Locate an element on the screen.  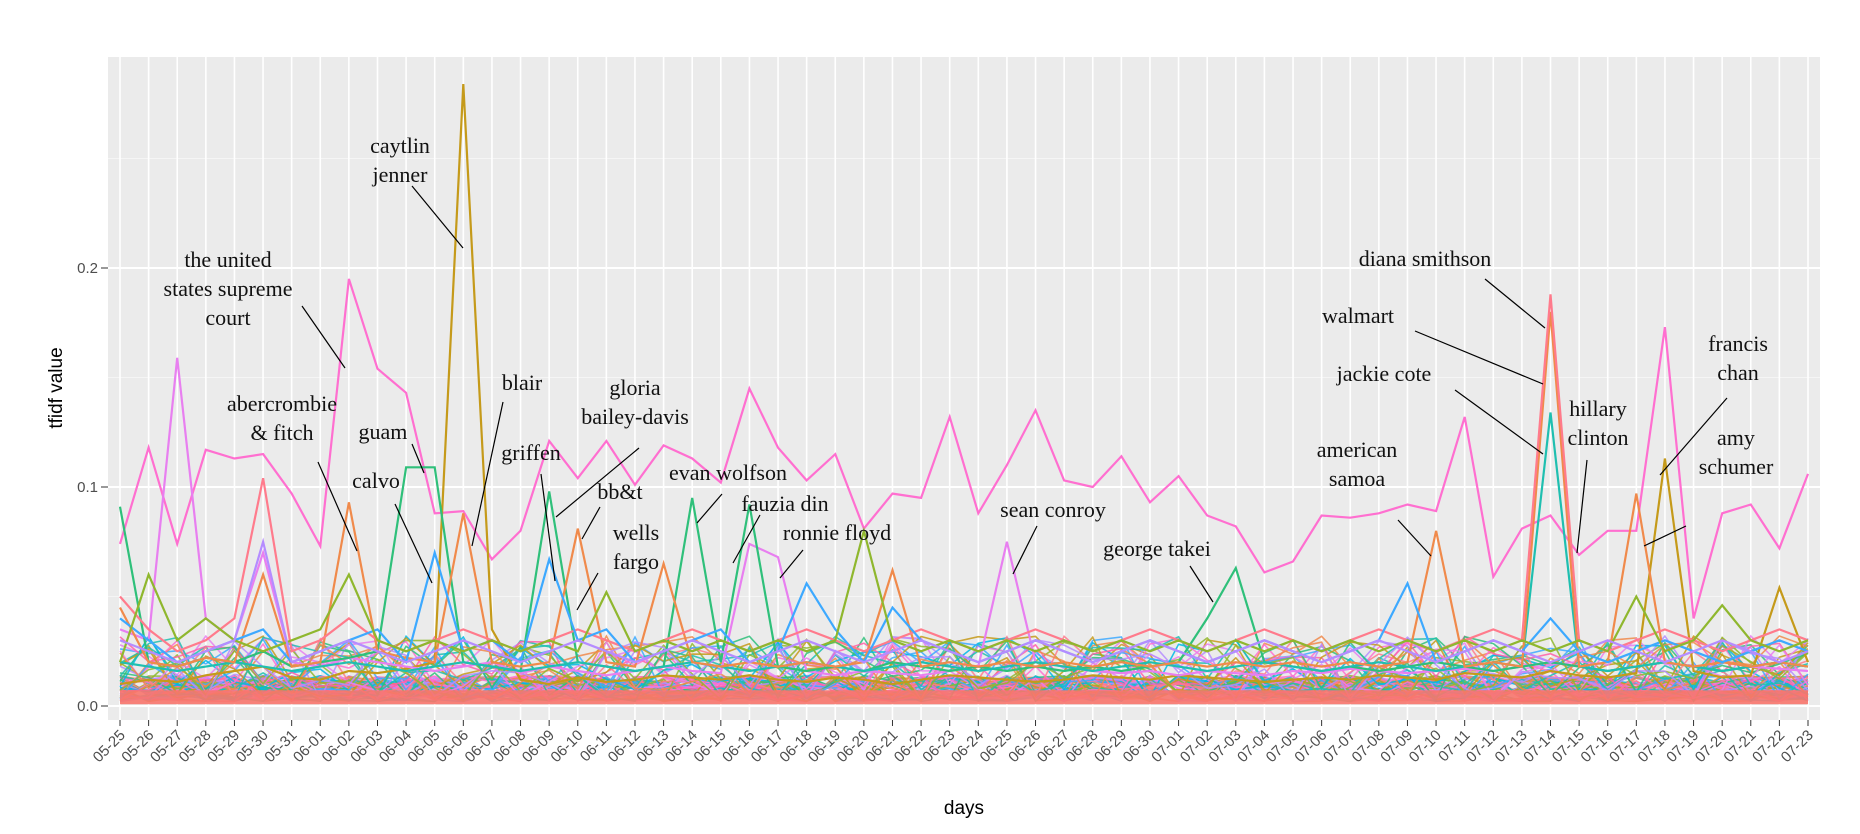
x-tick-label: 07-15 is located at coordinates (1568, 746).